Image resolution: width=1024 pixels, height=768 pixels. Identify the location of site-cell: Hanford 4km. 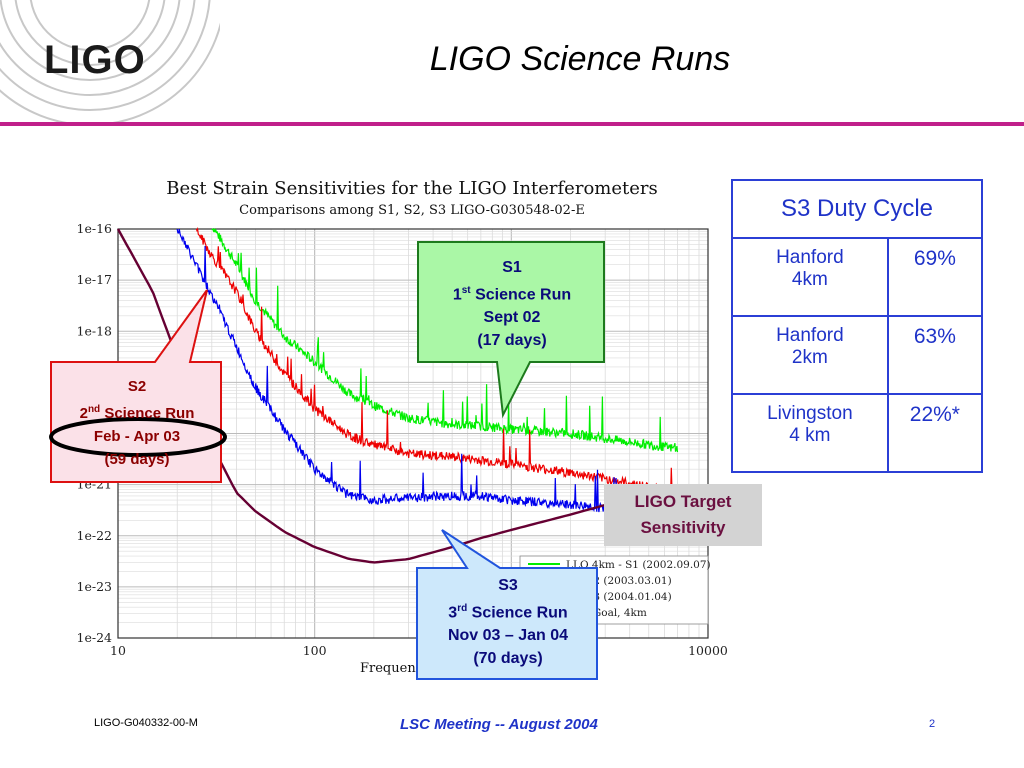
(810, 277).